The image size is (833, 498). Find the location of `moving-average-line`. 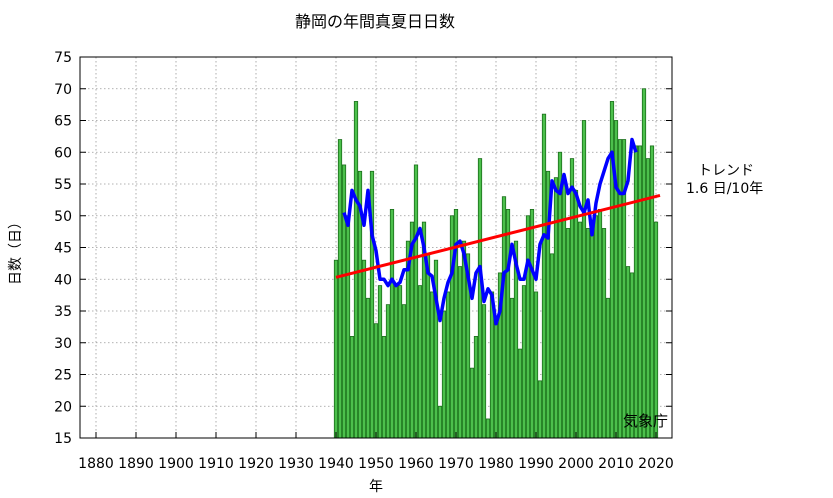

moving-average-line is located at coordinates (490, 231).